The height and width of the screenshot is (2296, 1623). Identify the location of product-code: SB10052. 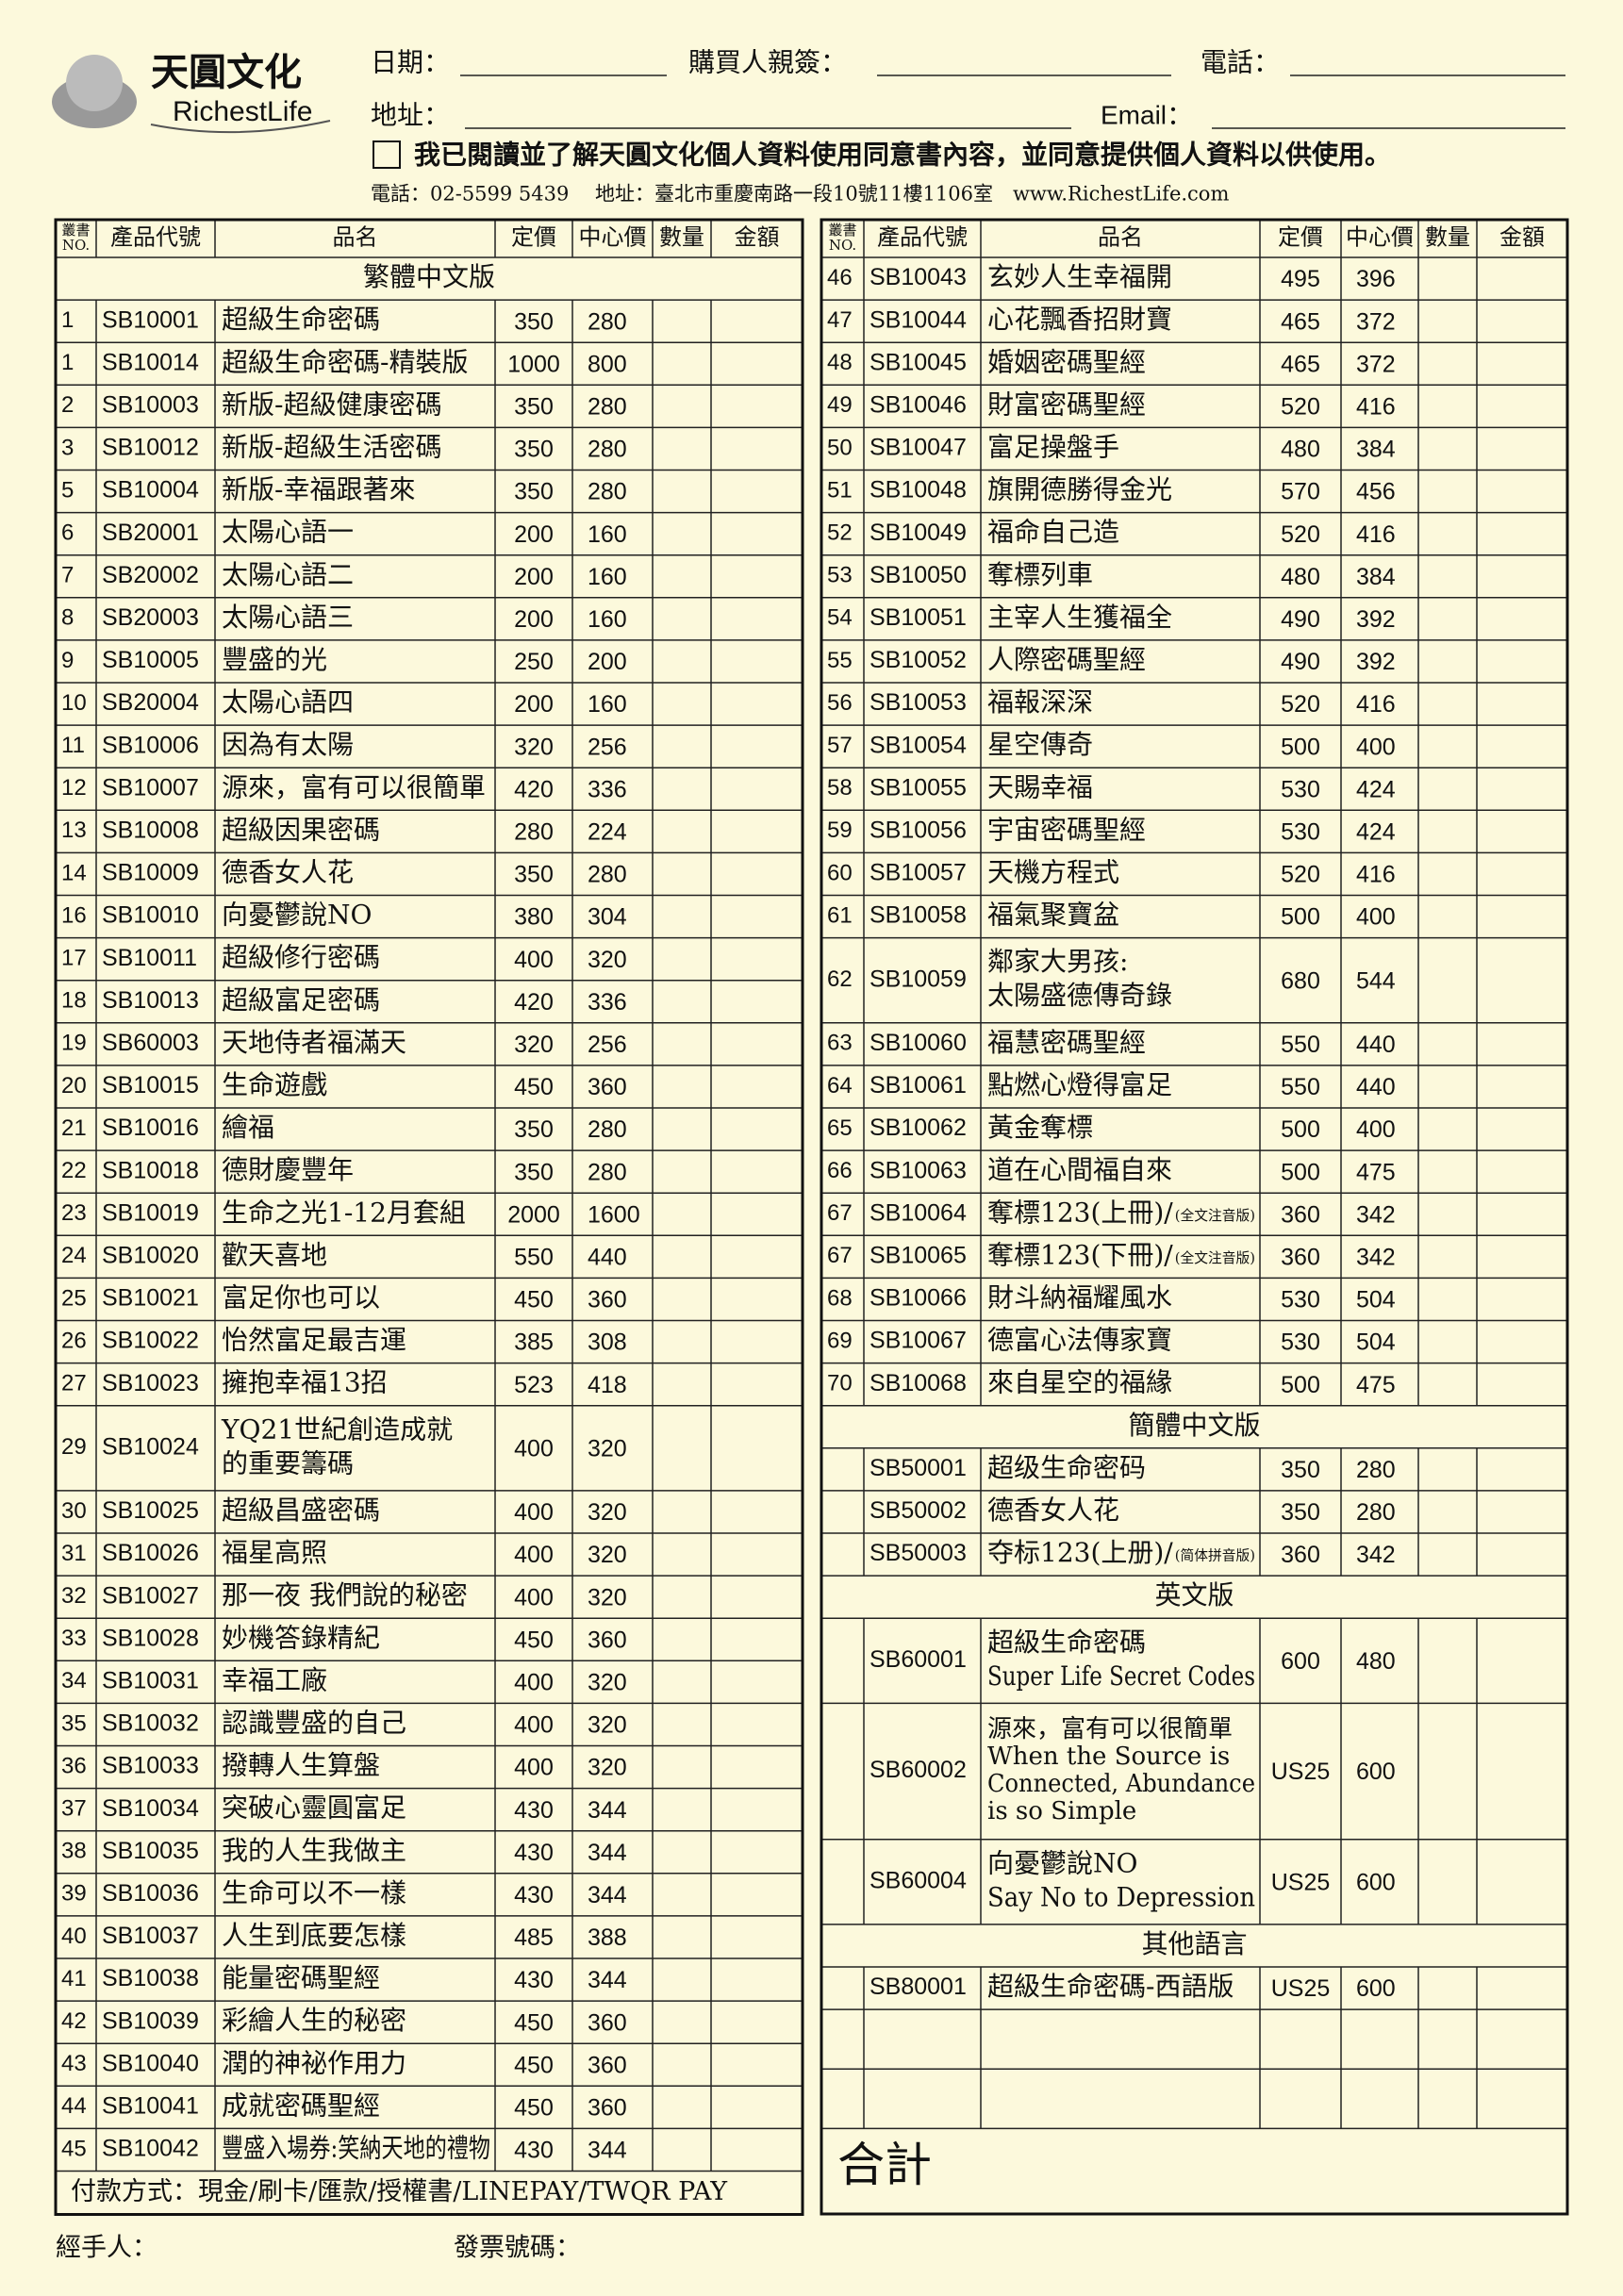
(918, 660).